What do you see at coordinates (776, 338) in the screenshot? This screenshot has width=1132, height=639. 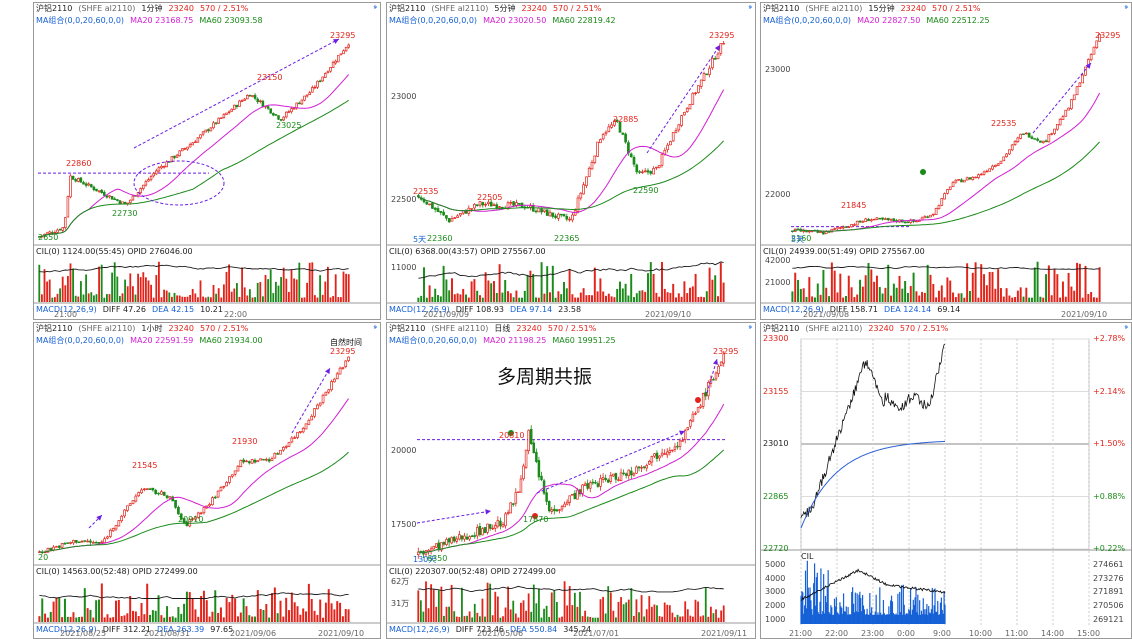 I see `y-axis-label-left: 23300` at bounding box center [776, 338].